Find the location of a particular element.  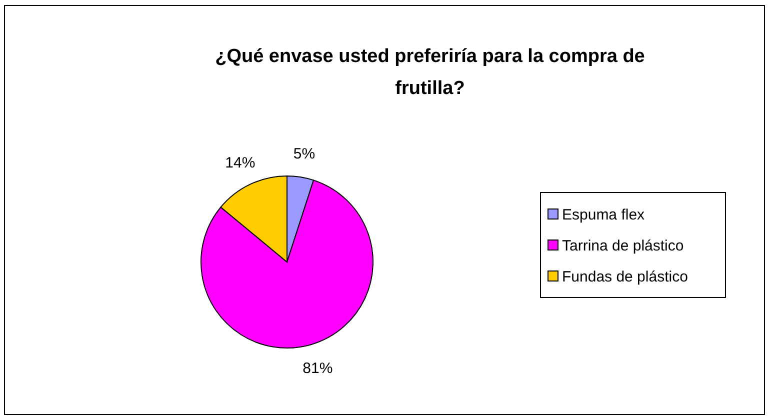

pie-slice is located at coordinates (287, 264).